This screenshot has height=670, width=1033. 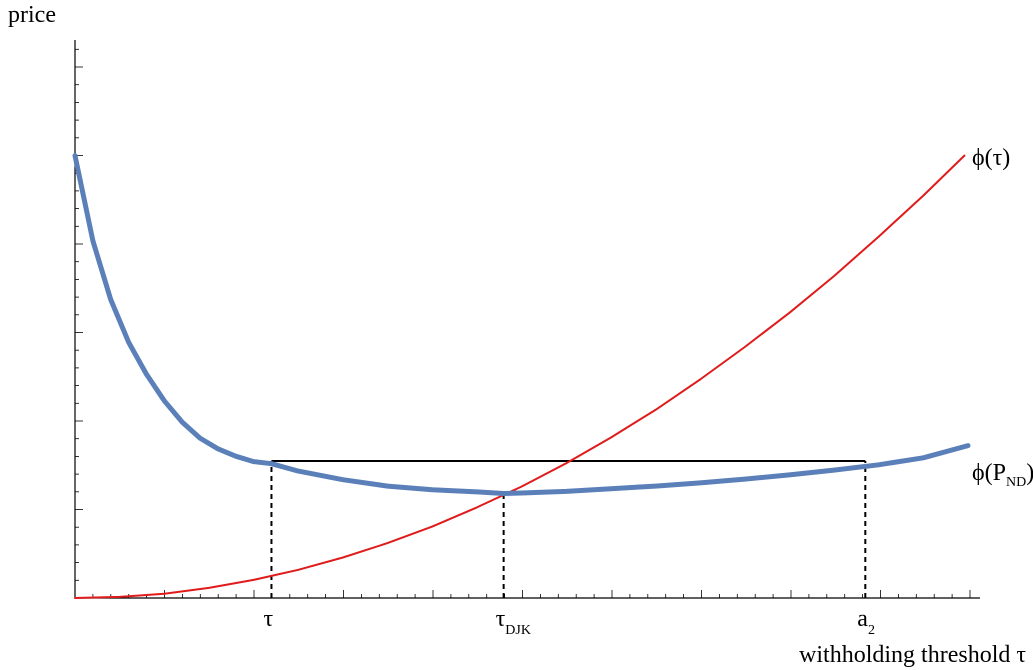 What do you see at coordinates (268, 619) in the screenshot?
I see `x-tick-label-0: τ` at bounding box center [268, 619].